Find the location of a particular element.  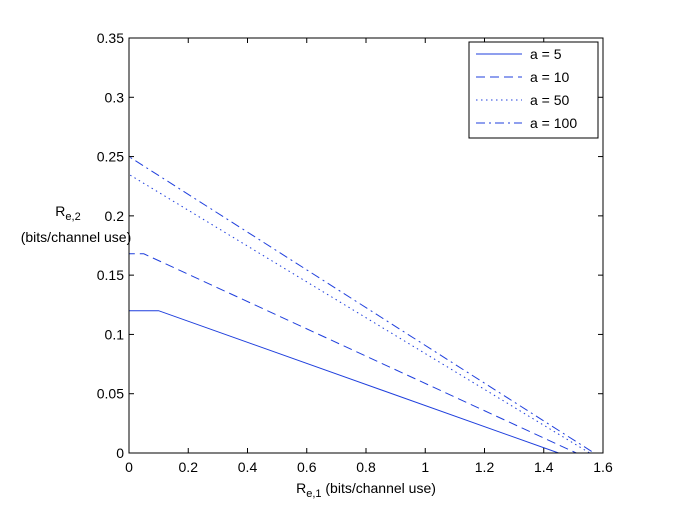

y-tick-label: 0.1 is located at coordinates (115, 334).